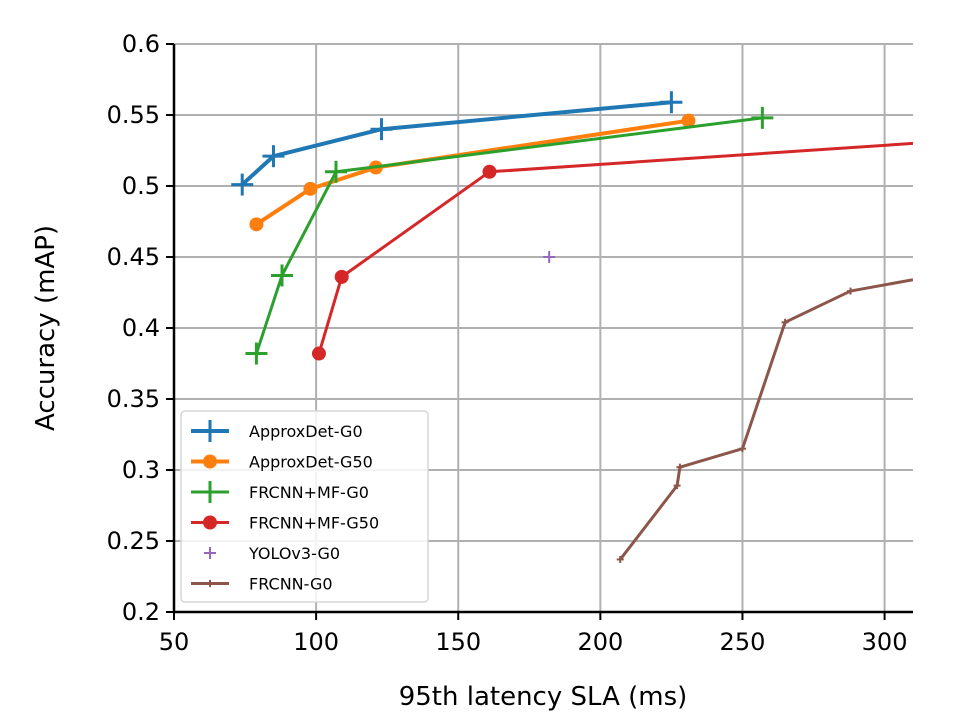  What do you see at coordinates (174, 642) in the screenshot?
I see `x-tick-label: 50` at bounding box center [174, 642].